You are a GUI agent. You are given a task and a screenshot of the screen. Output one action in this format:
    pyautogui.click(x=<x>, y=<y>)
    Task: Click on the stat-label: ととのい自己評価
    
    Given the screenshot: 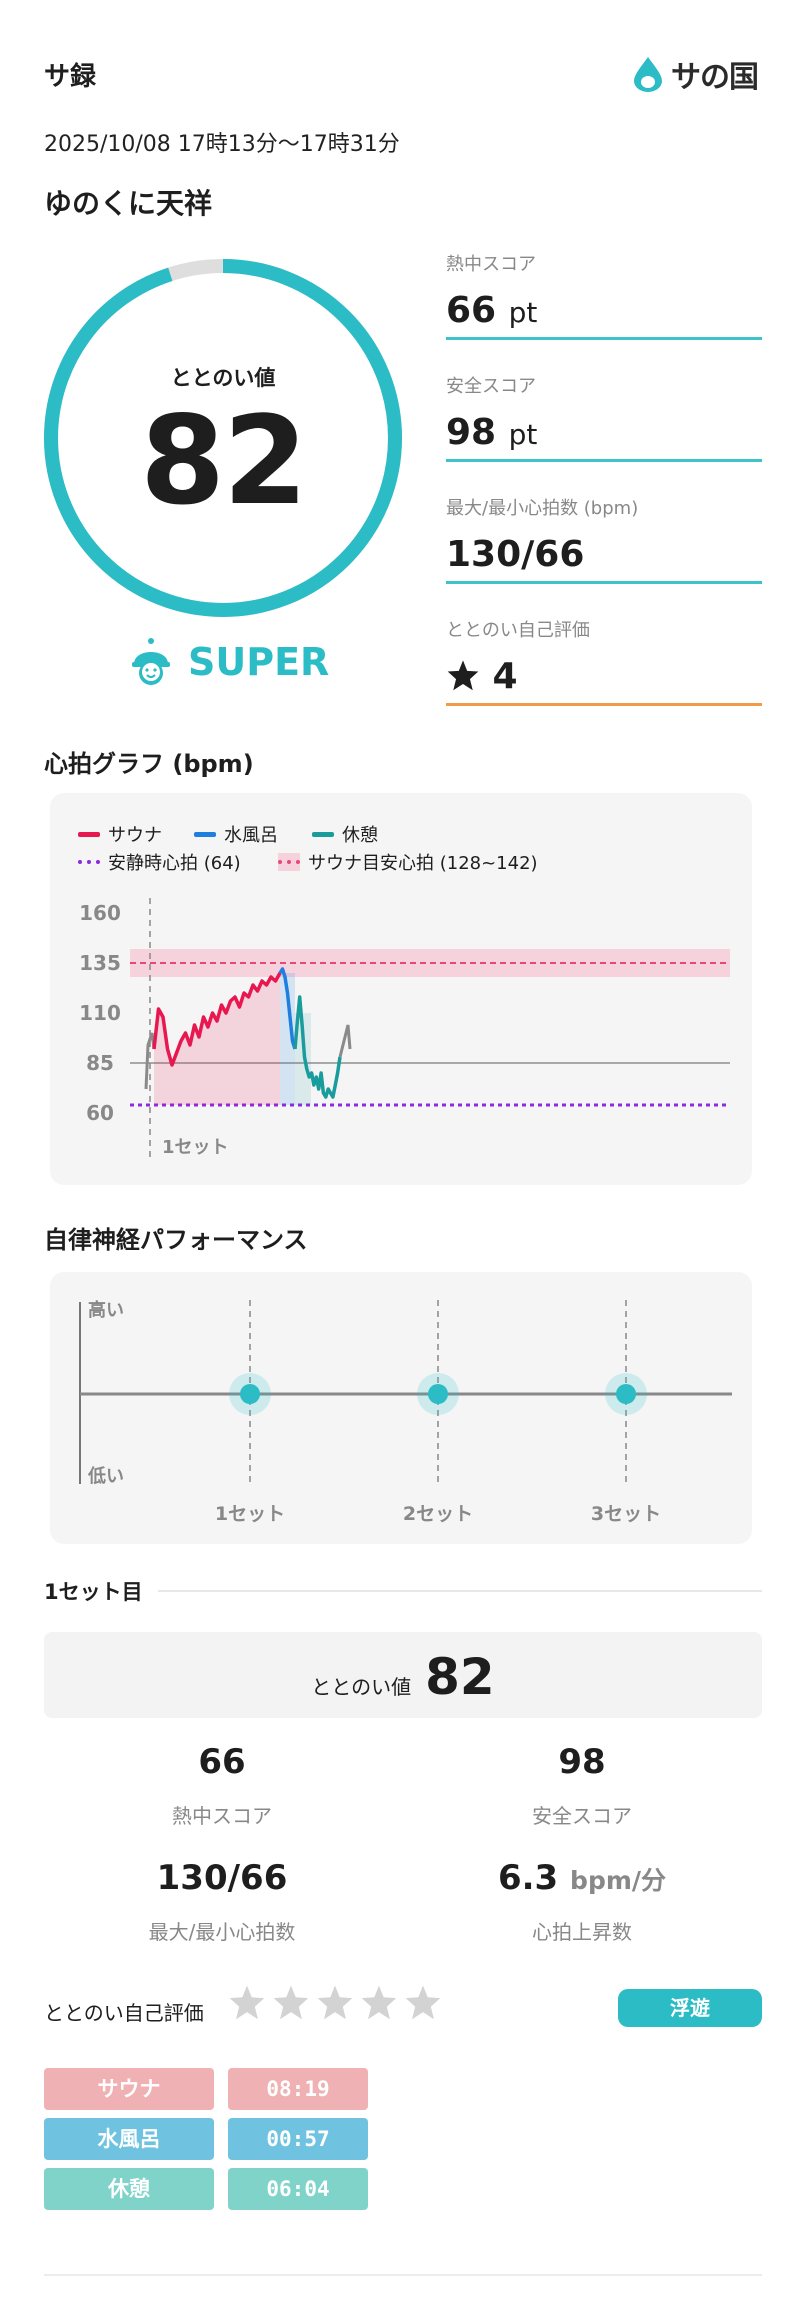 What is the action you would take?
    pyautogui.click(x=518, y=630)
    